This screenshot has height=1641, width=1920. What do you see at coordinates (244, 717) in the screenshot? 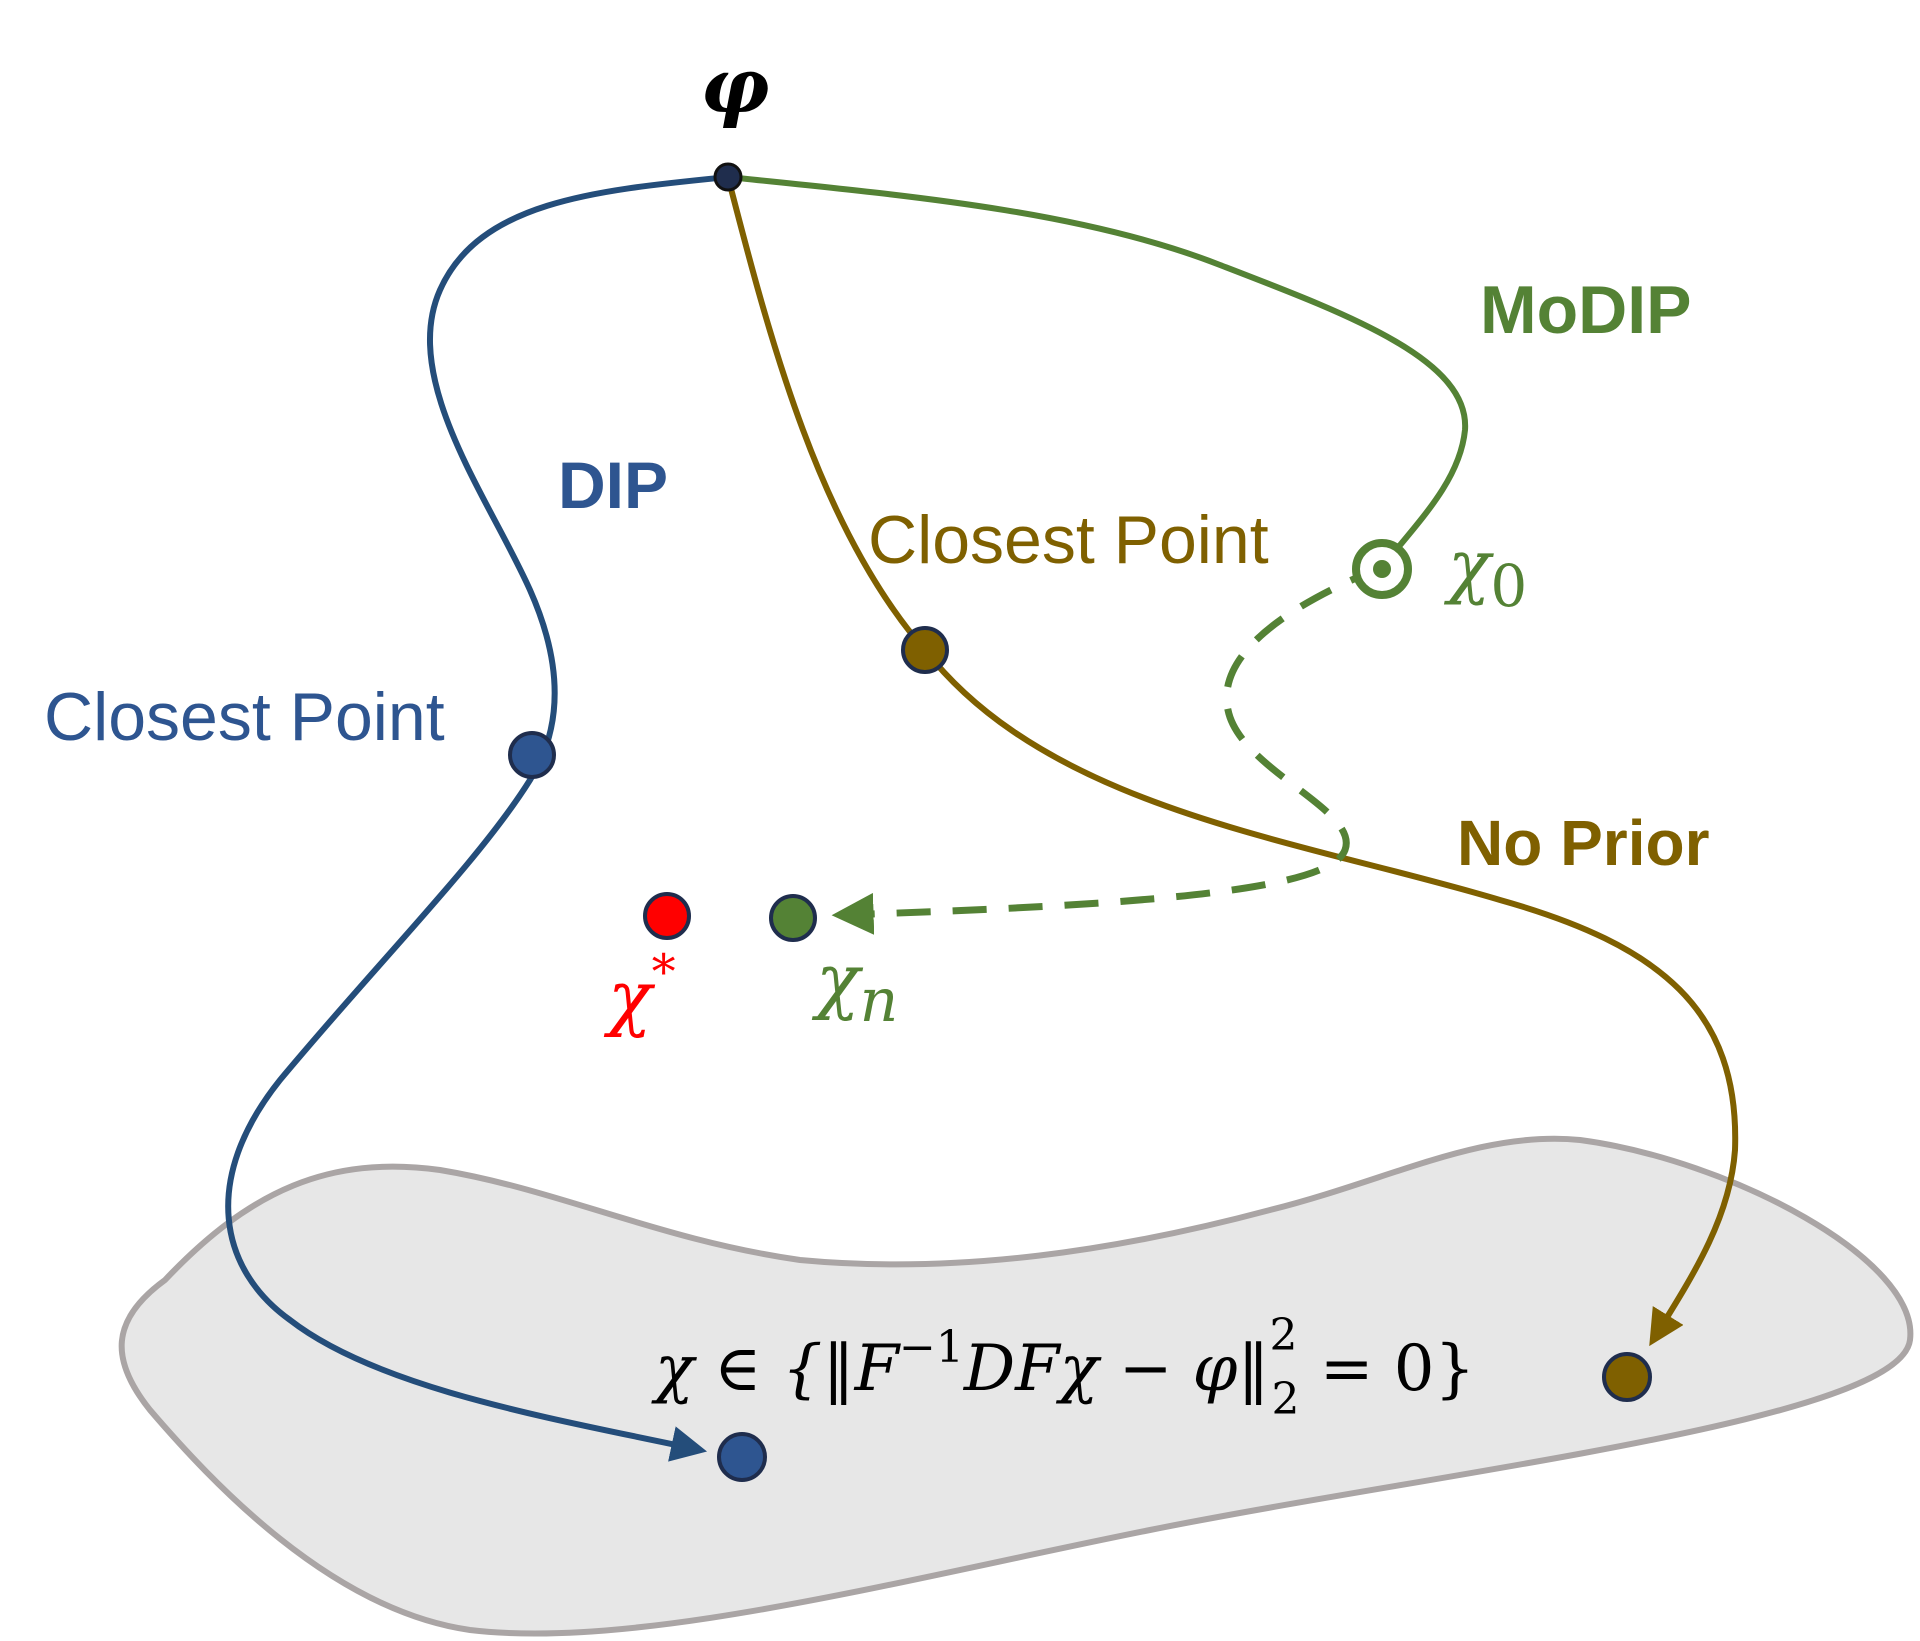
I see `dip-closest-point-label: Closest Point` at bounding box center [244, 717].